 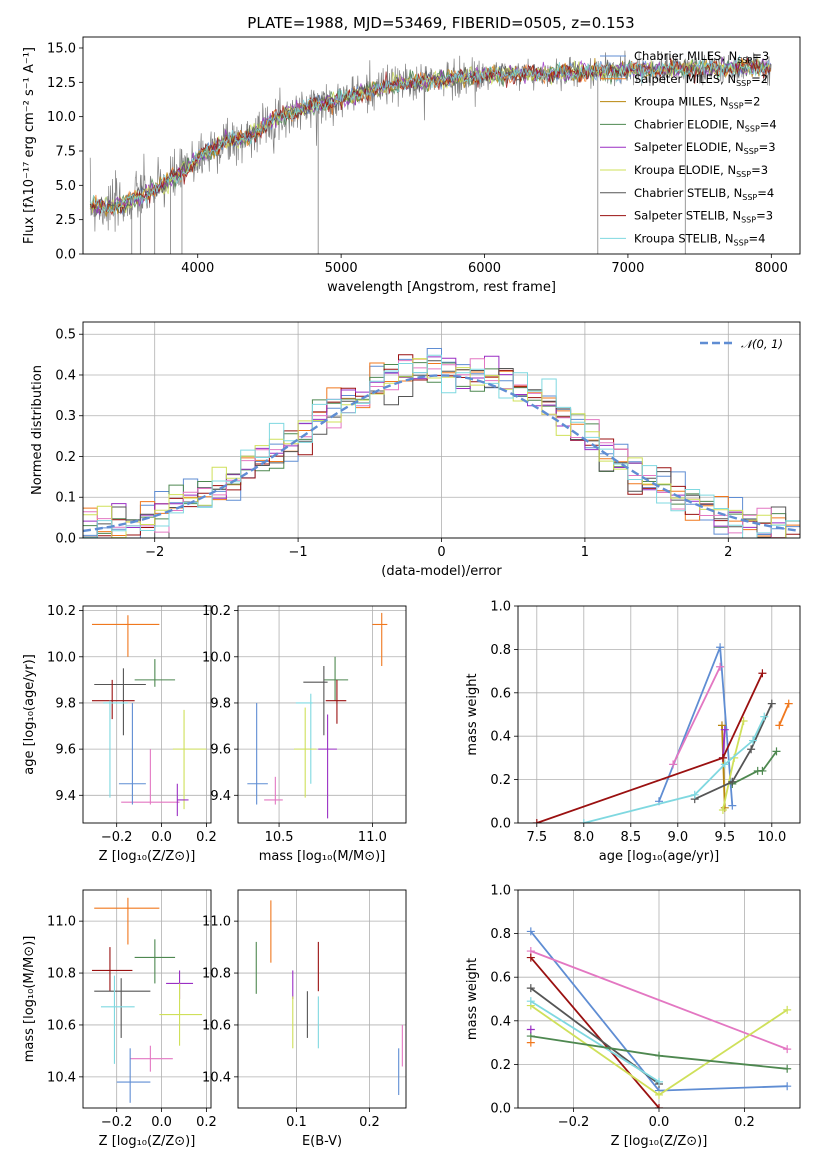 I want to click on y-tick-label: 9.8, so click(x=65, y=703).